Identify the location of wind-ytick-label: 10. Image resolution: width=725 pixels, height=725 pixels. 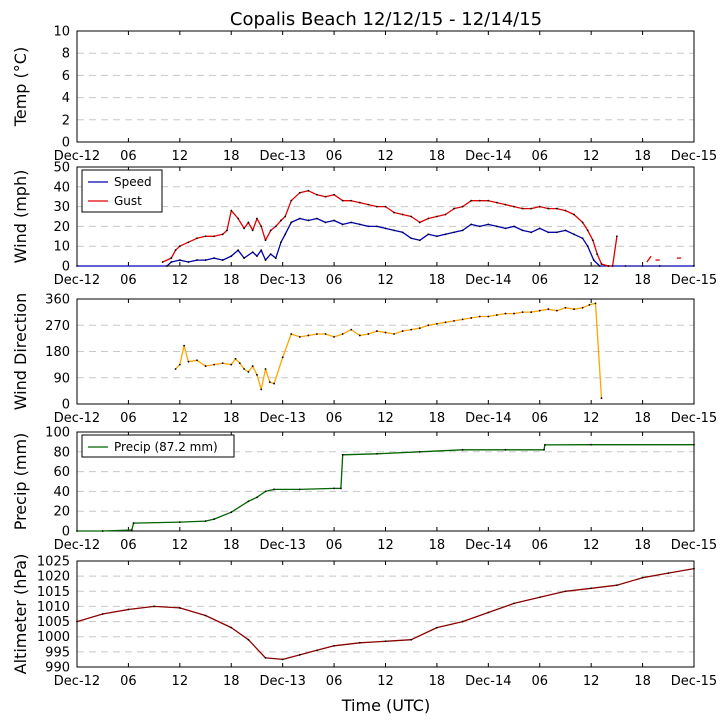
(61, 247).